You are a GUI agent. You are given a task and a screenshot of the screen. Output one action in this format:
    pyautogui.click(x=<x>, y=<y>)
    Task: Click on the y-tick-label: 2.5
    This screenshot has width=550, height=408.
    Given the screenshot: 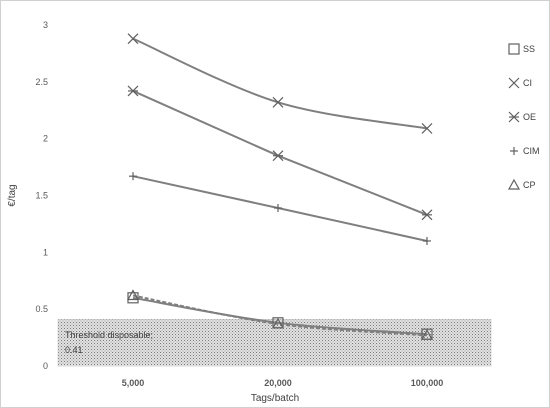 What is the action you would take?
    pyautogui.click(x=41, y=82)
    